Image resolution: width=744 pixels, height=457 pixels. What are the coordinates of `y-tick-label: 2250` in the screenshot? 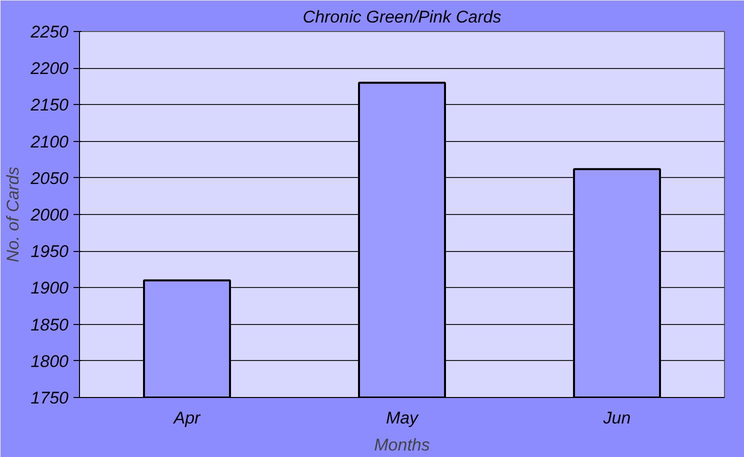 It's located at (50, 32).